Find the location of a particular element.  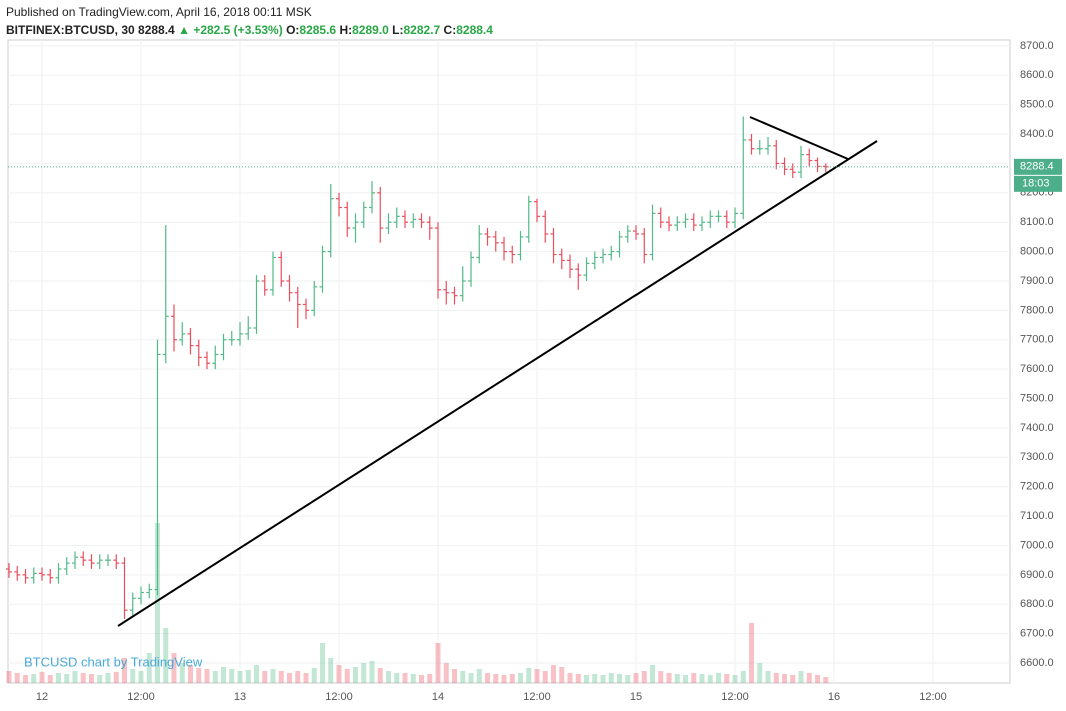

h: 8289.0 is located at coordinates (370, 30).